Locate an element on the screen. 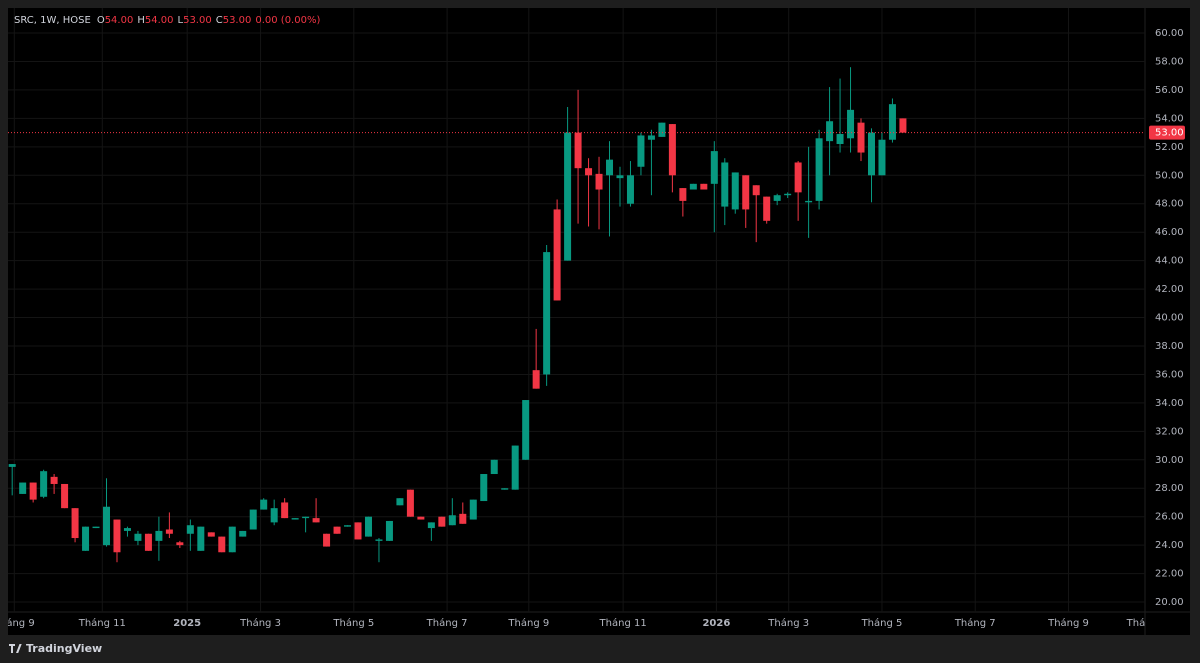 The height and width of the screenshot is (663, 1200). y-tick-label: 56.00 is located at coordinates (1169, 90).